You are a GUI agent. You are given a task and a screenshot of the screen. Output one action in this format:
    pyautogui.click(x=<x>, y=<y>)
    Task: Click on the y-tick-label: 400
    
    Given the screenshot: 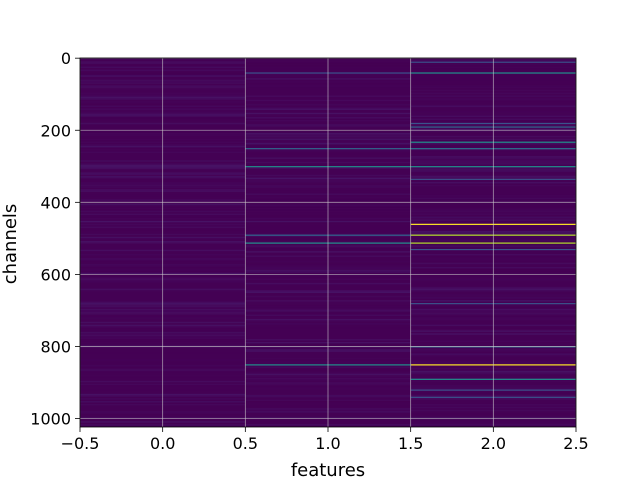 What is the action you would take?
    pyautogui.click(x=55, y=202)
    